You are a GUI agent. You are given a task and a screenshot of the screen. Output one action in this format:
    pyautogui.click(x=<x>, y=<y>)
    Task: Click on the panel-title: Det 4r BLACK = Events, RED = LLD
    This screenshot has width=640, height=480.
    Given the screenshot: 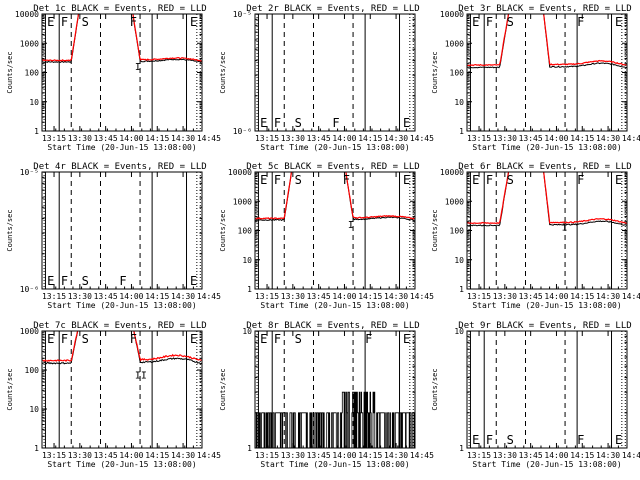 What is the action you would take?
    pyautogui.click(x=119, y=167)
    